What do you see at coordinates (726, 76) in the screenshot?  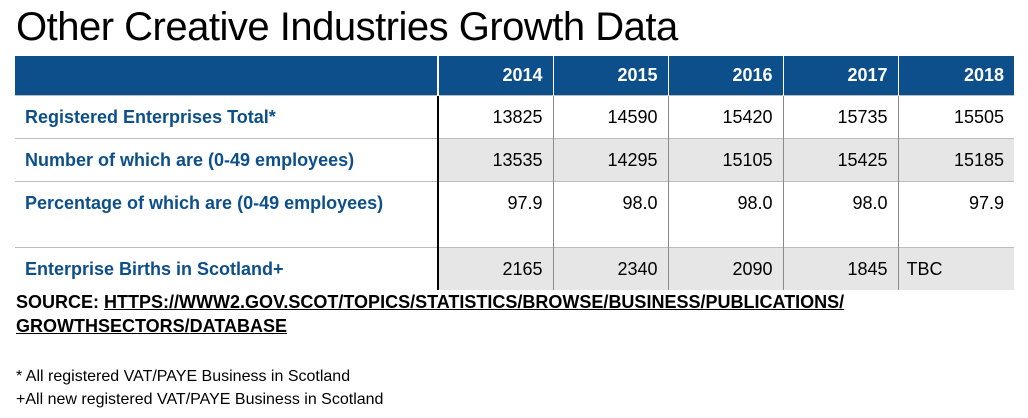 I see `year-header-2016: 2016` at bounding box center [726, 76].